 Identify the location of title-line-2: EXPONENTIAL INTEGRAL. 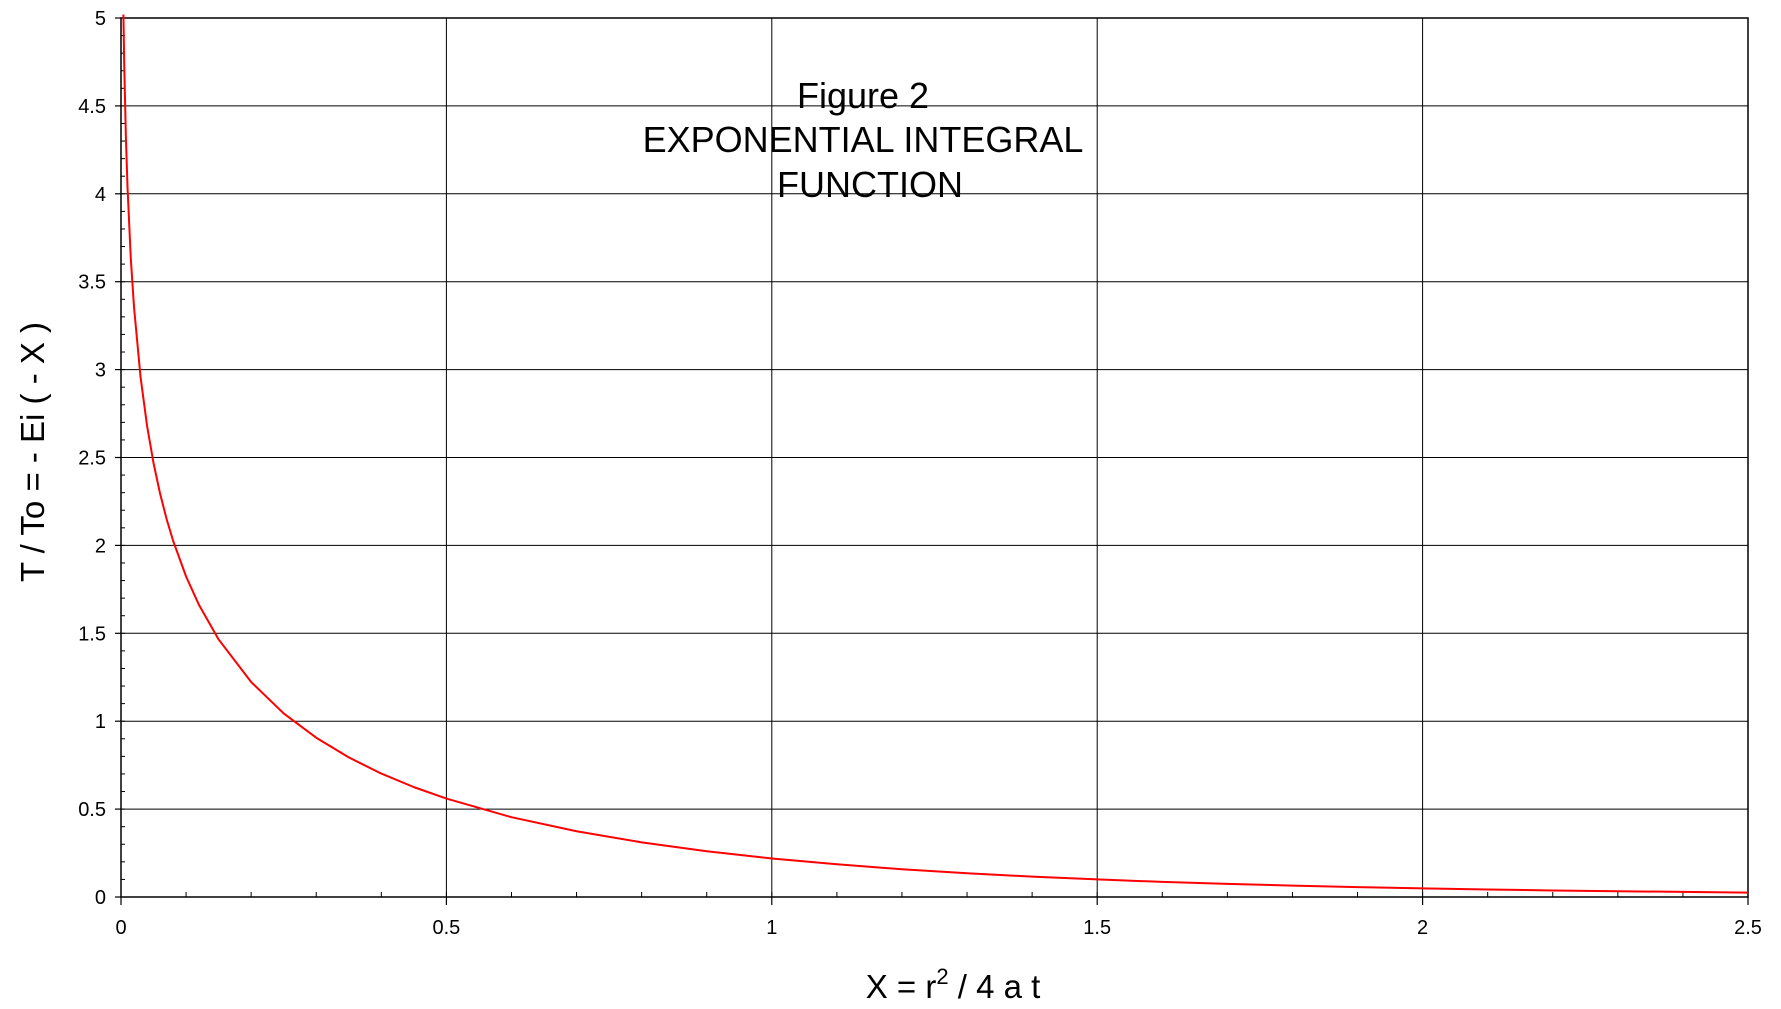
(863, 139).